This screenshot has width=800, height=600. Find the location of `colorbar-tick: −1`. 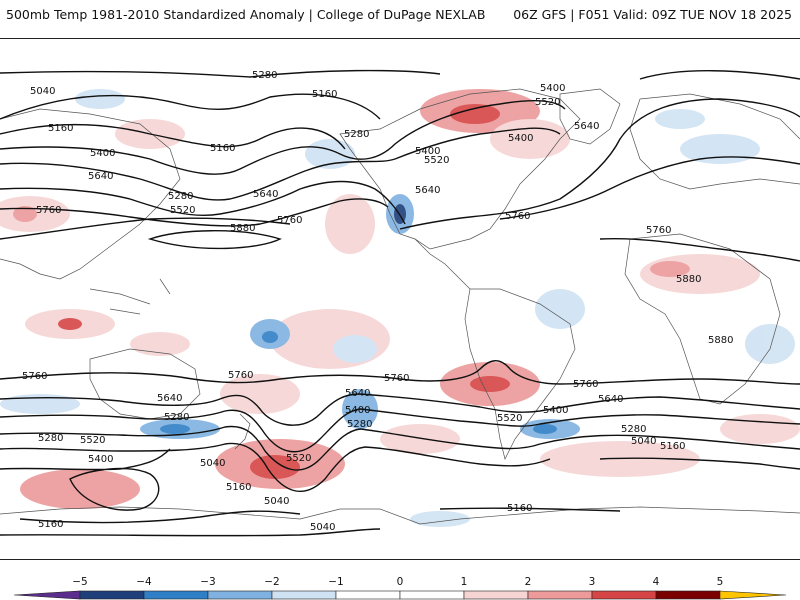

colorbar-tick: −1 is located at coordinates (335, 582).